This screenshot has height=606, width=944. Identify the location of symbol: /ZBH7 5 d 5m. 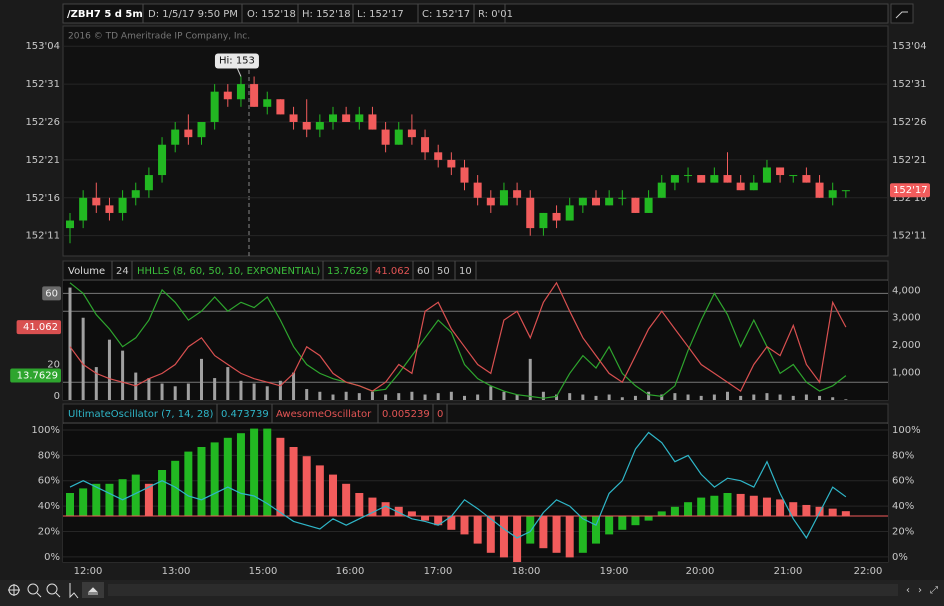
(105, 14).